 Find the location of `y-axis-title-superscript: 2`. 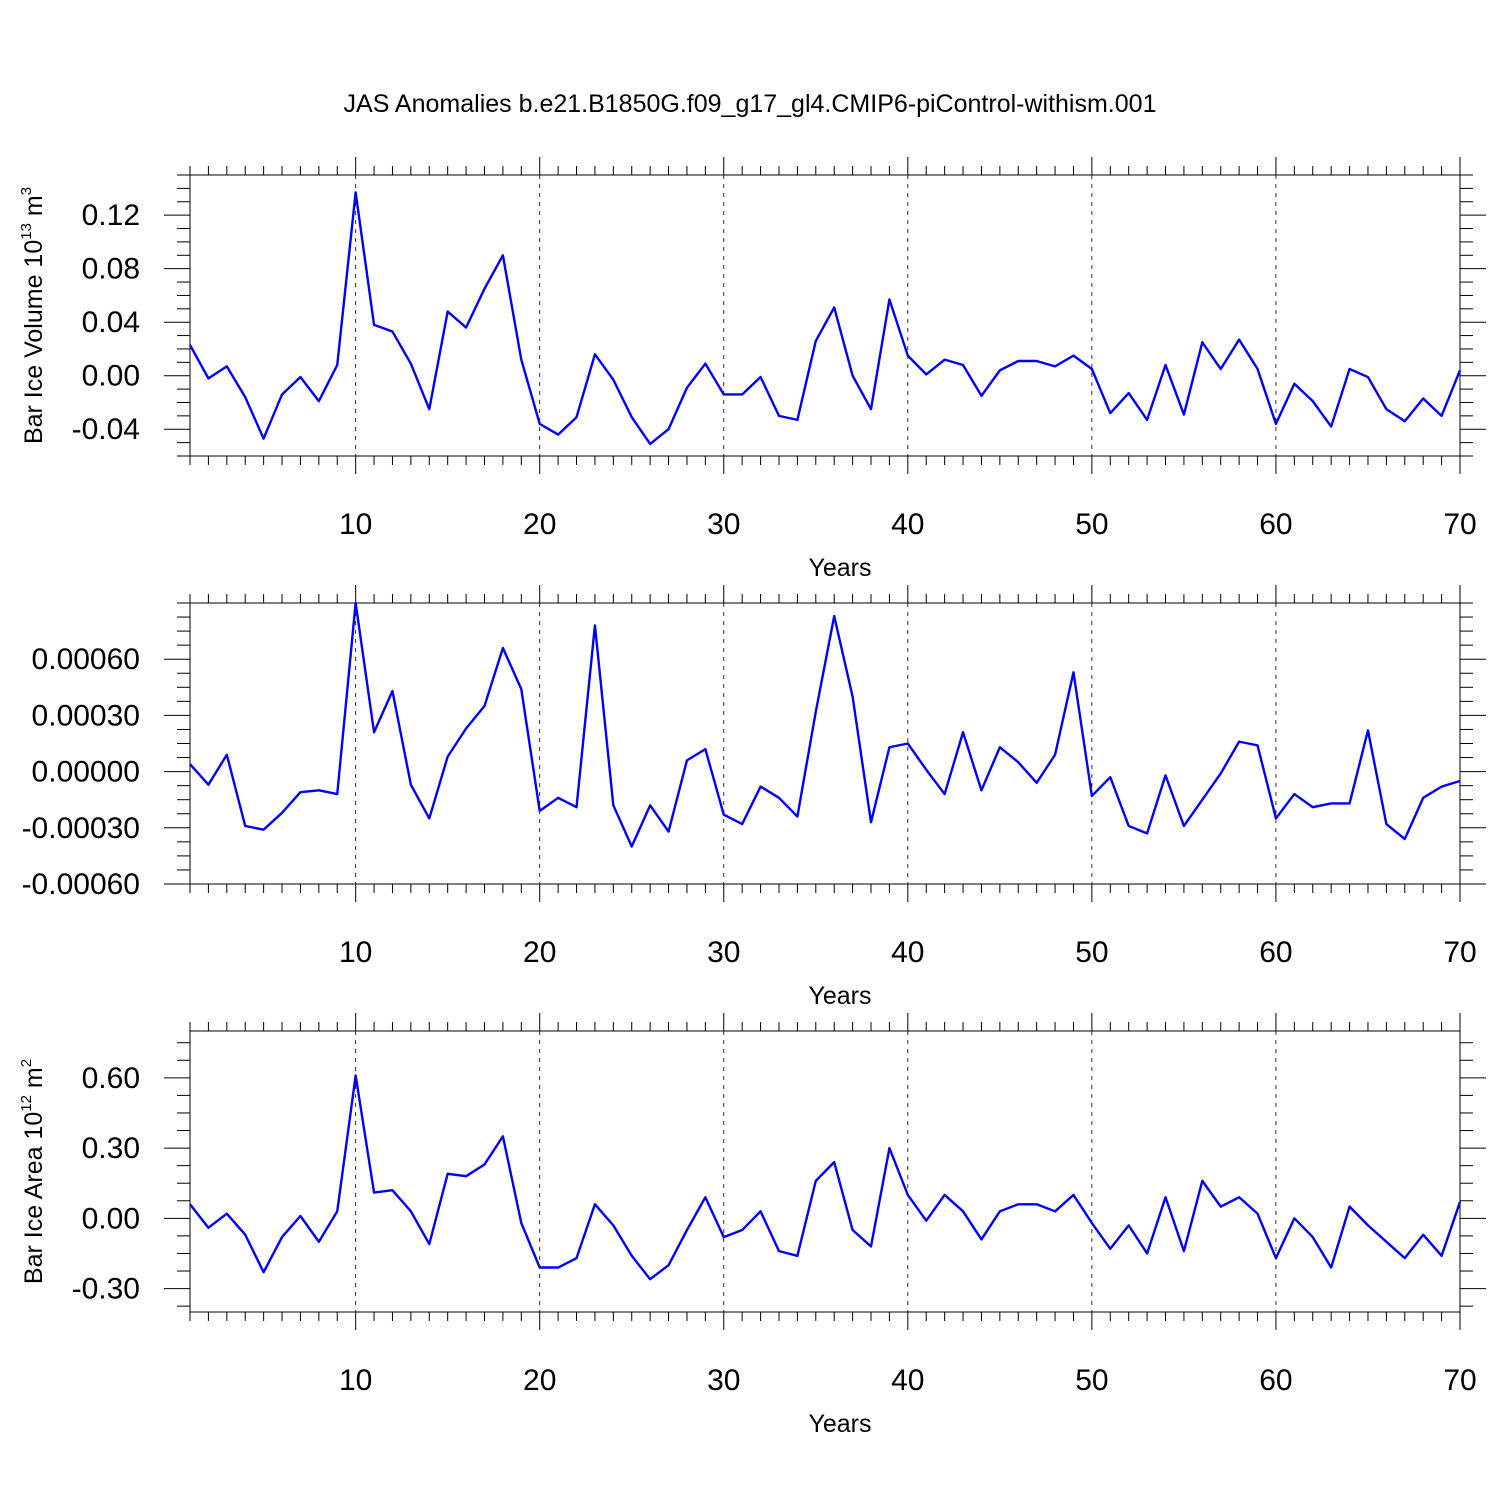

y-axis-title-superscript: 2 is located at coordinates (26, 1063).